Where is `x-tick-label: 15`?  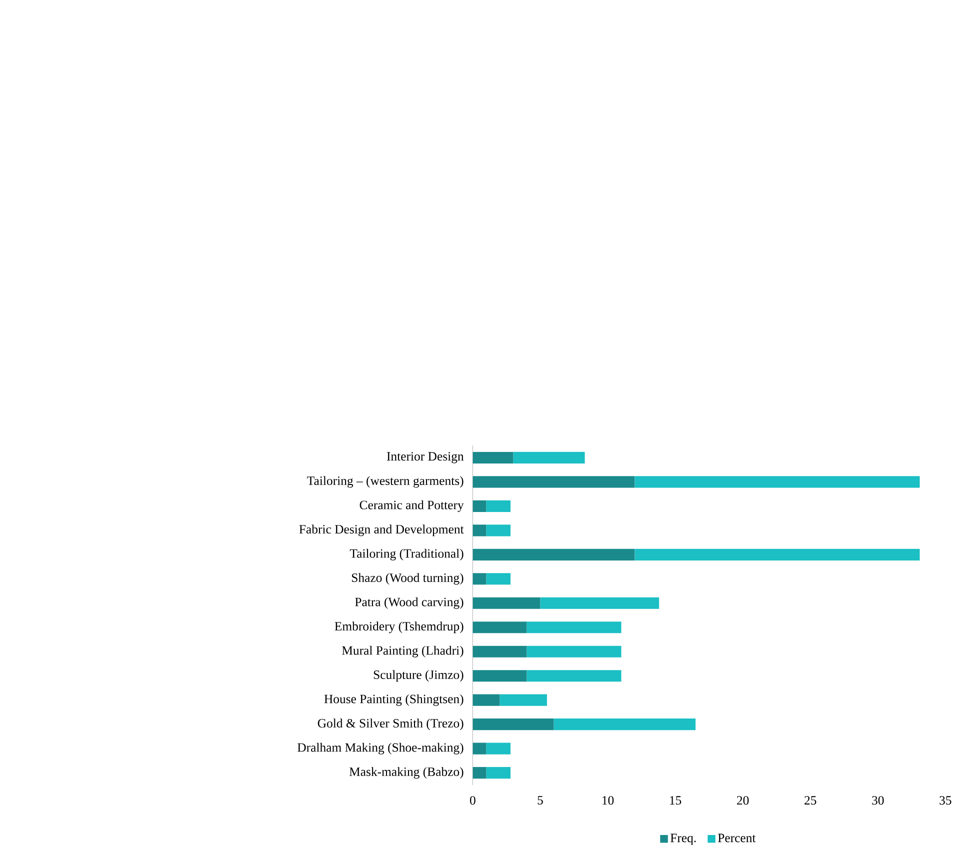 x-tick-label: 15 is located at coordinates (676, 800).